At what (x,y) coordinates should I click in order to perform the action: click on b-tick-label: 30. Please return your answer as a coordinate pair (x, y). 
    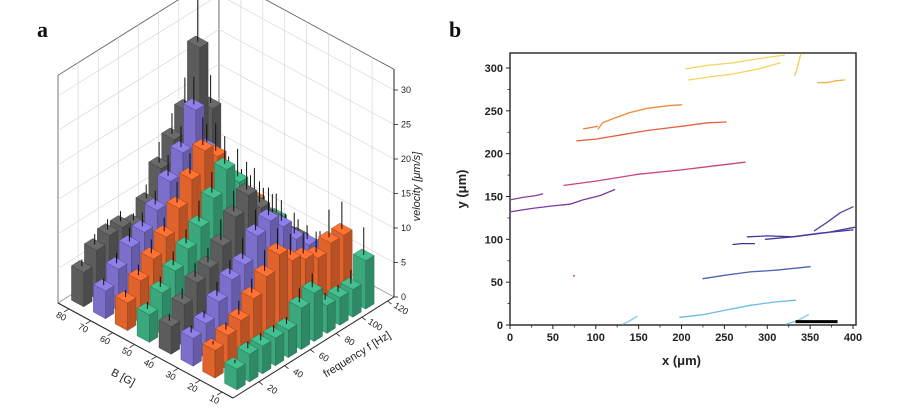
    Looking at the image, I should click on (171, 376).